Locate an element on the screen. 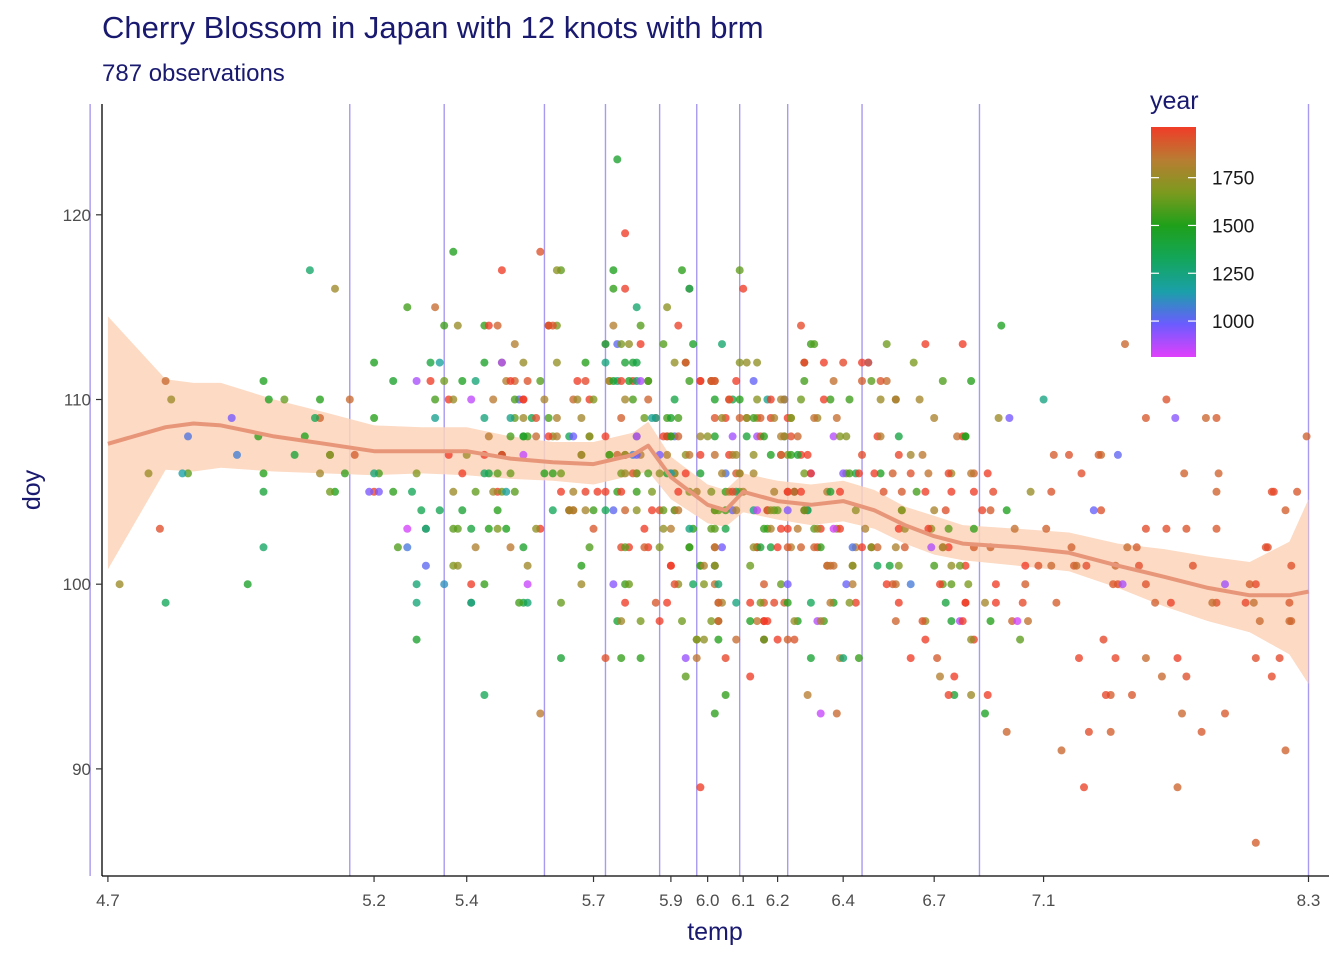 The width and height of the screenshot is (1344, 960). y-tick-label: 120 is located at coordinates (77, 215).